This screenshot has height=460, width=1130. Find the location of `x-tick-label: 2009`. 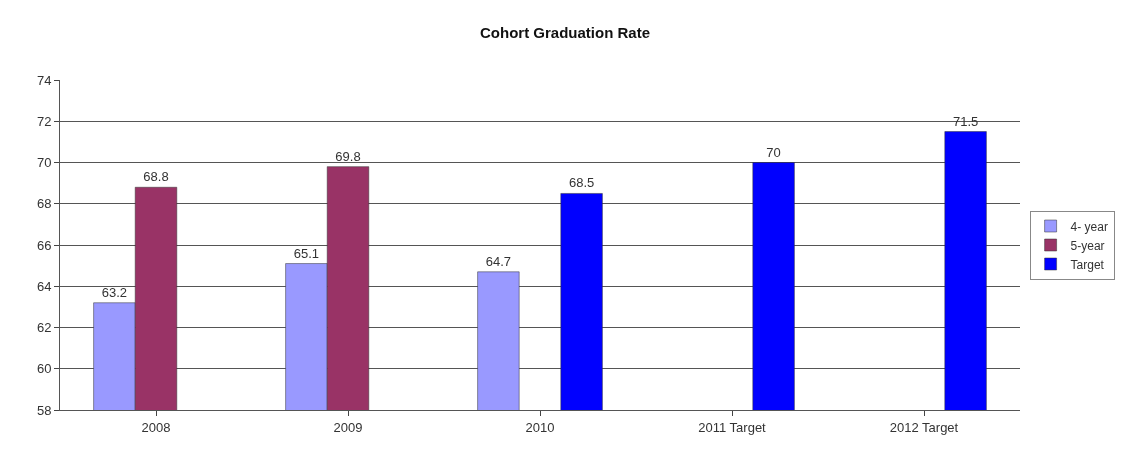

x-tick-label: 2009 is located at coordinates (348, 427).